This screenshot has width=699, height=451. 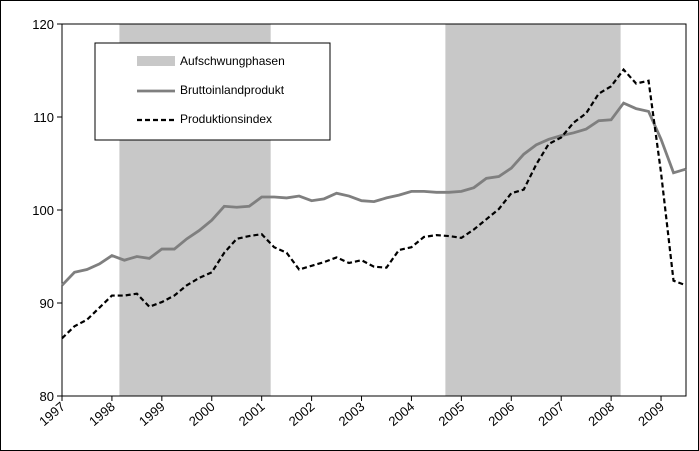 I want to click on legend-box, so click(x=212, y=91).